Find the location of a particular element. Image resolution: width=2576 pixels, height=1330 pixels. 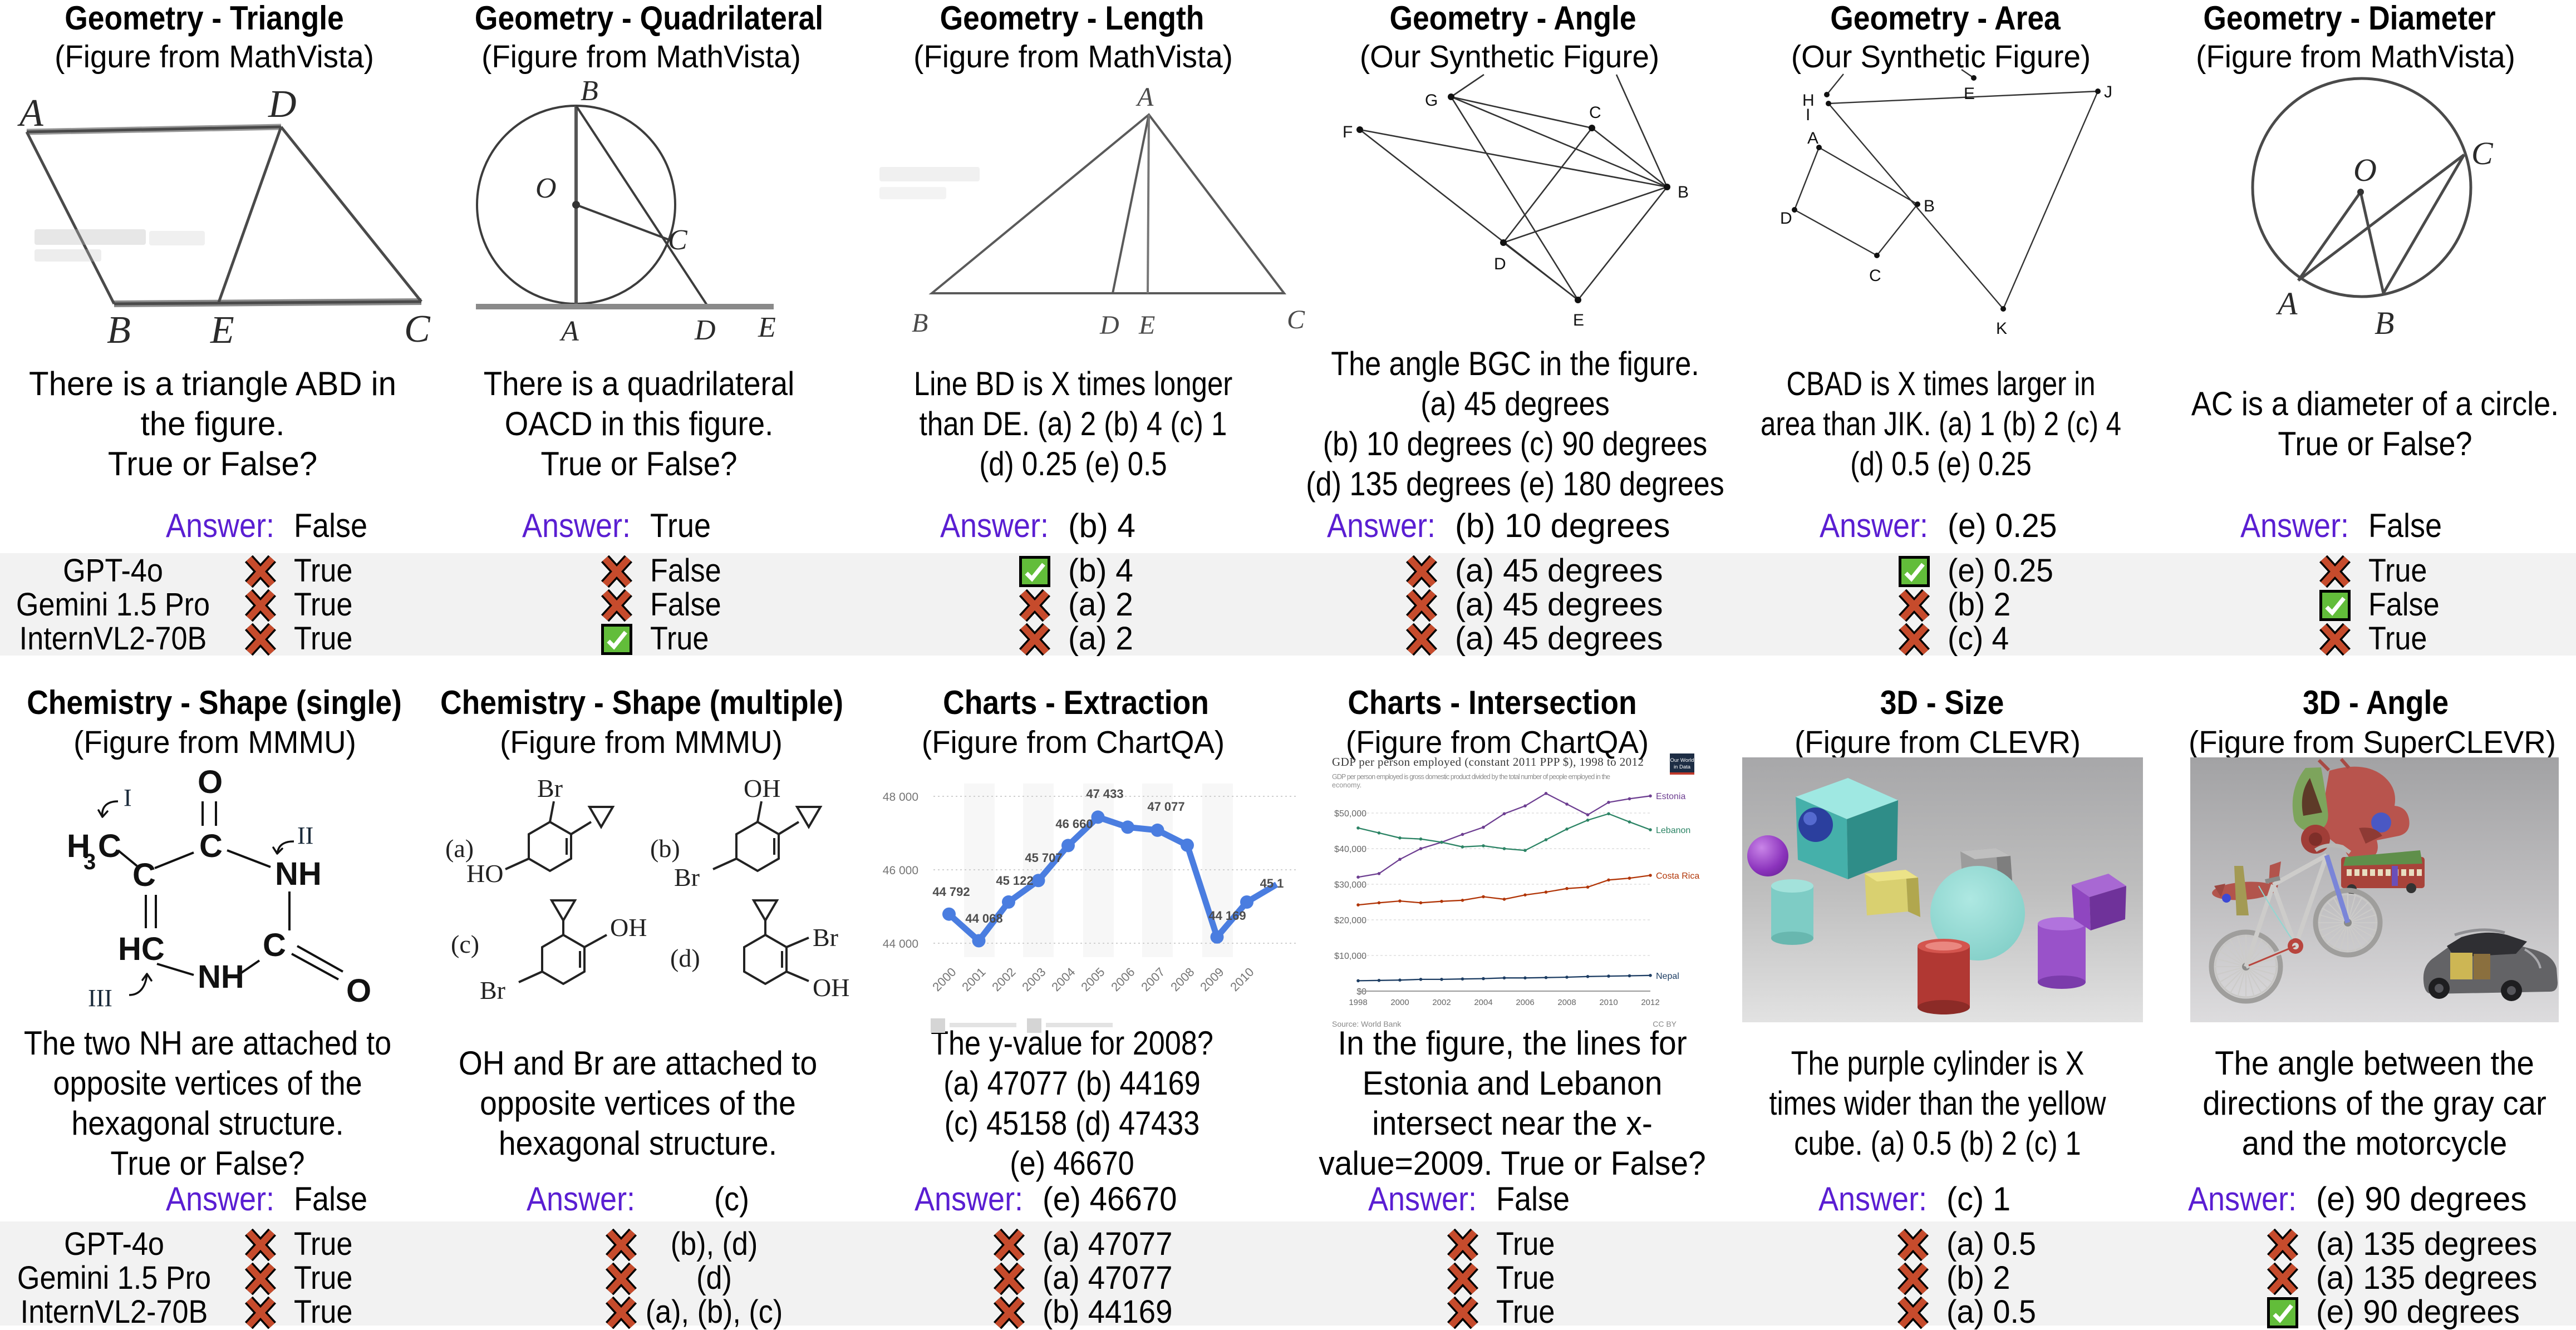

svg-text: Our World is located at coordinates (1682, 760).